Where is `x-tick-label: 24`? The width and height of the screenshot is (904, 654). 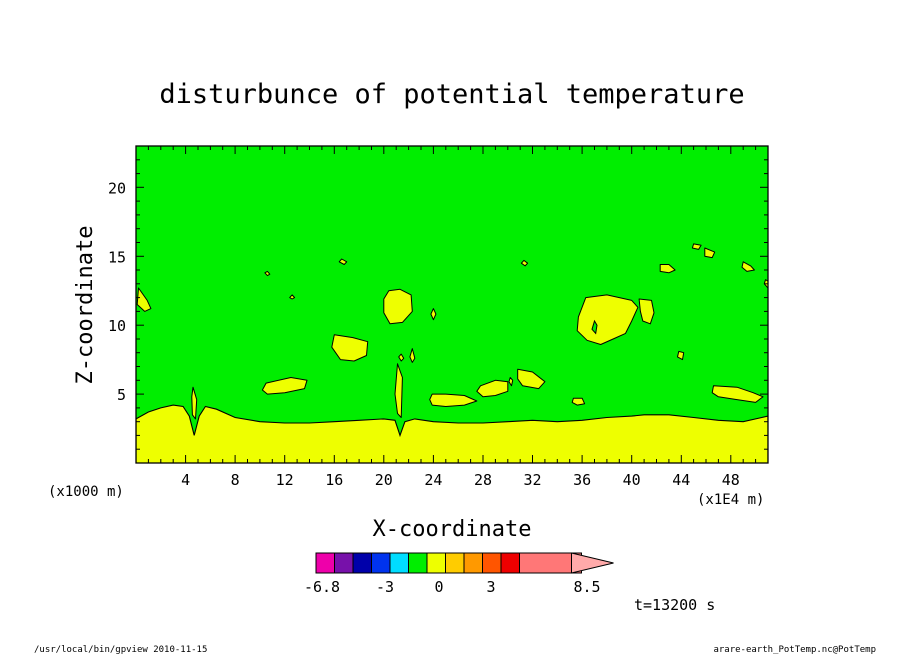
x-tick-label: 24 is located at coordinates (433, 480).